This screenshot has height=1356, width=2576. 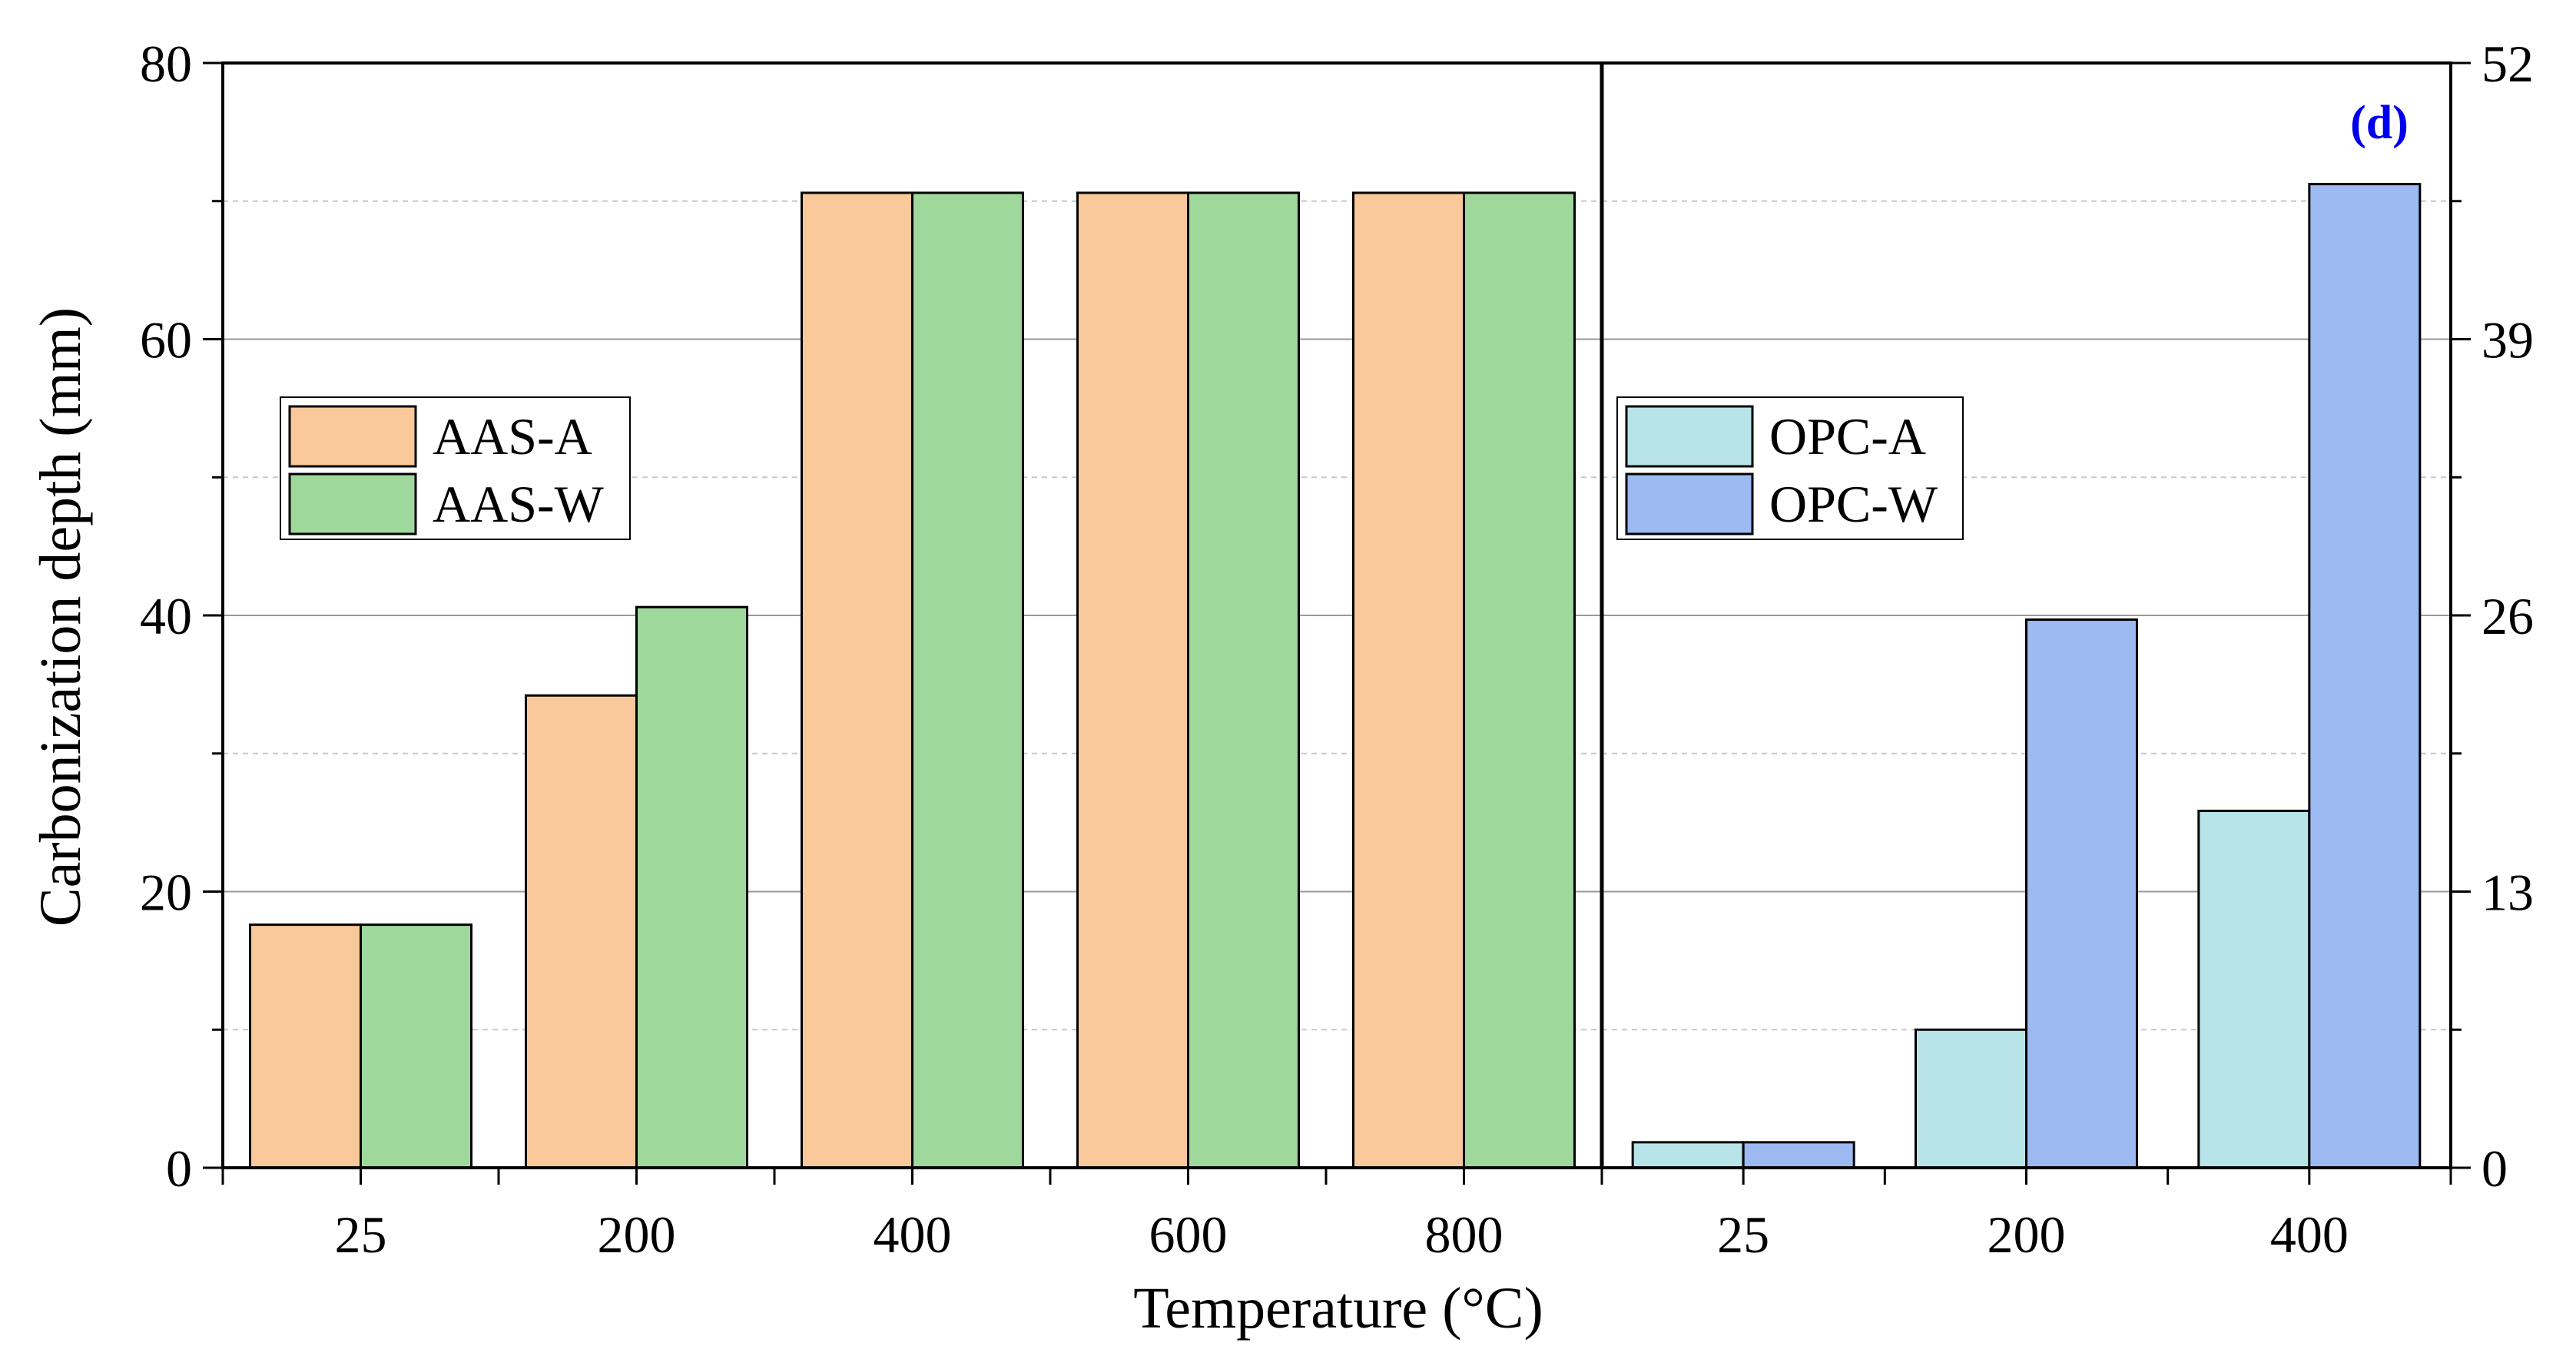 I want to click on legend-swatch-aas-a, so click(x=352, y=436).